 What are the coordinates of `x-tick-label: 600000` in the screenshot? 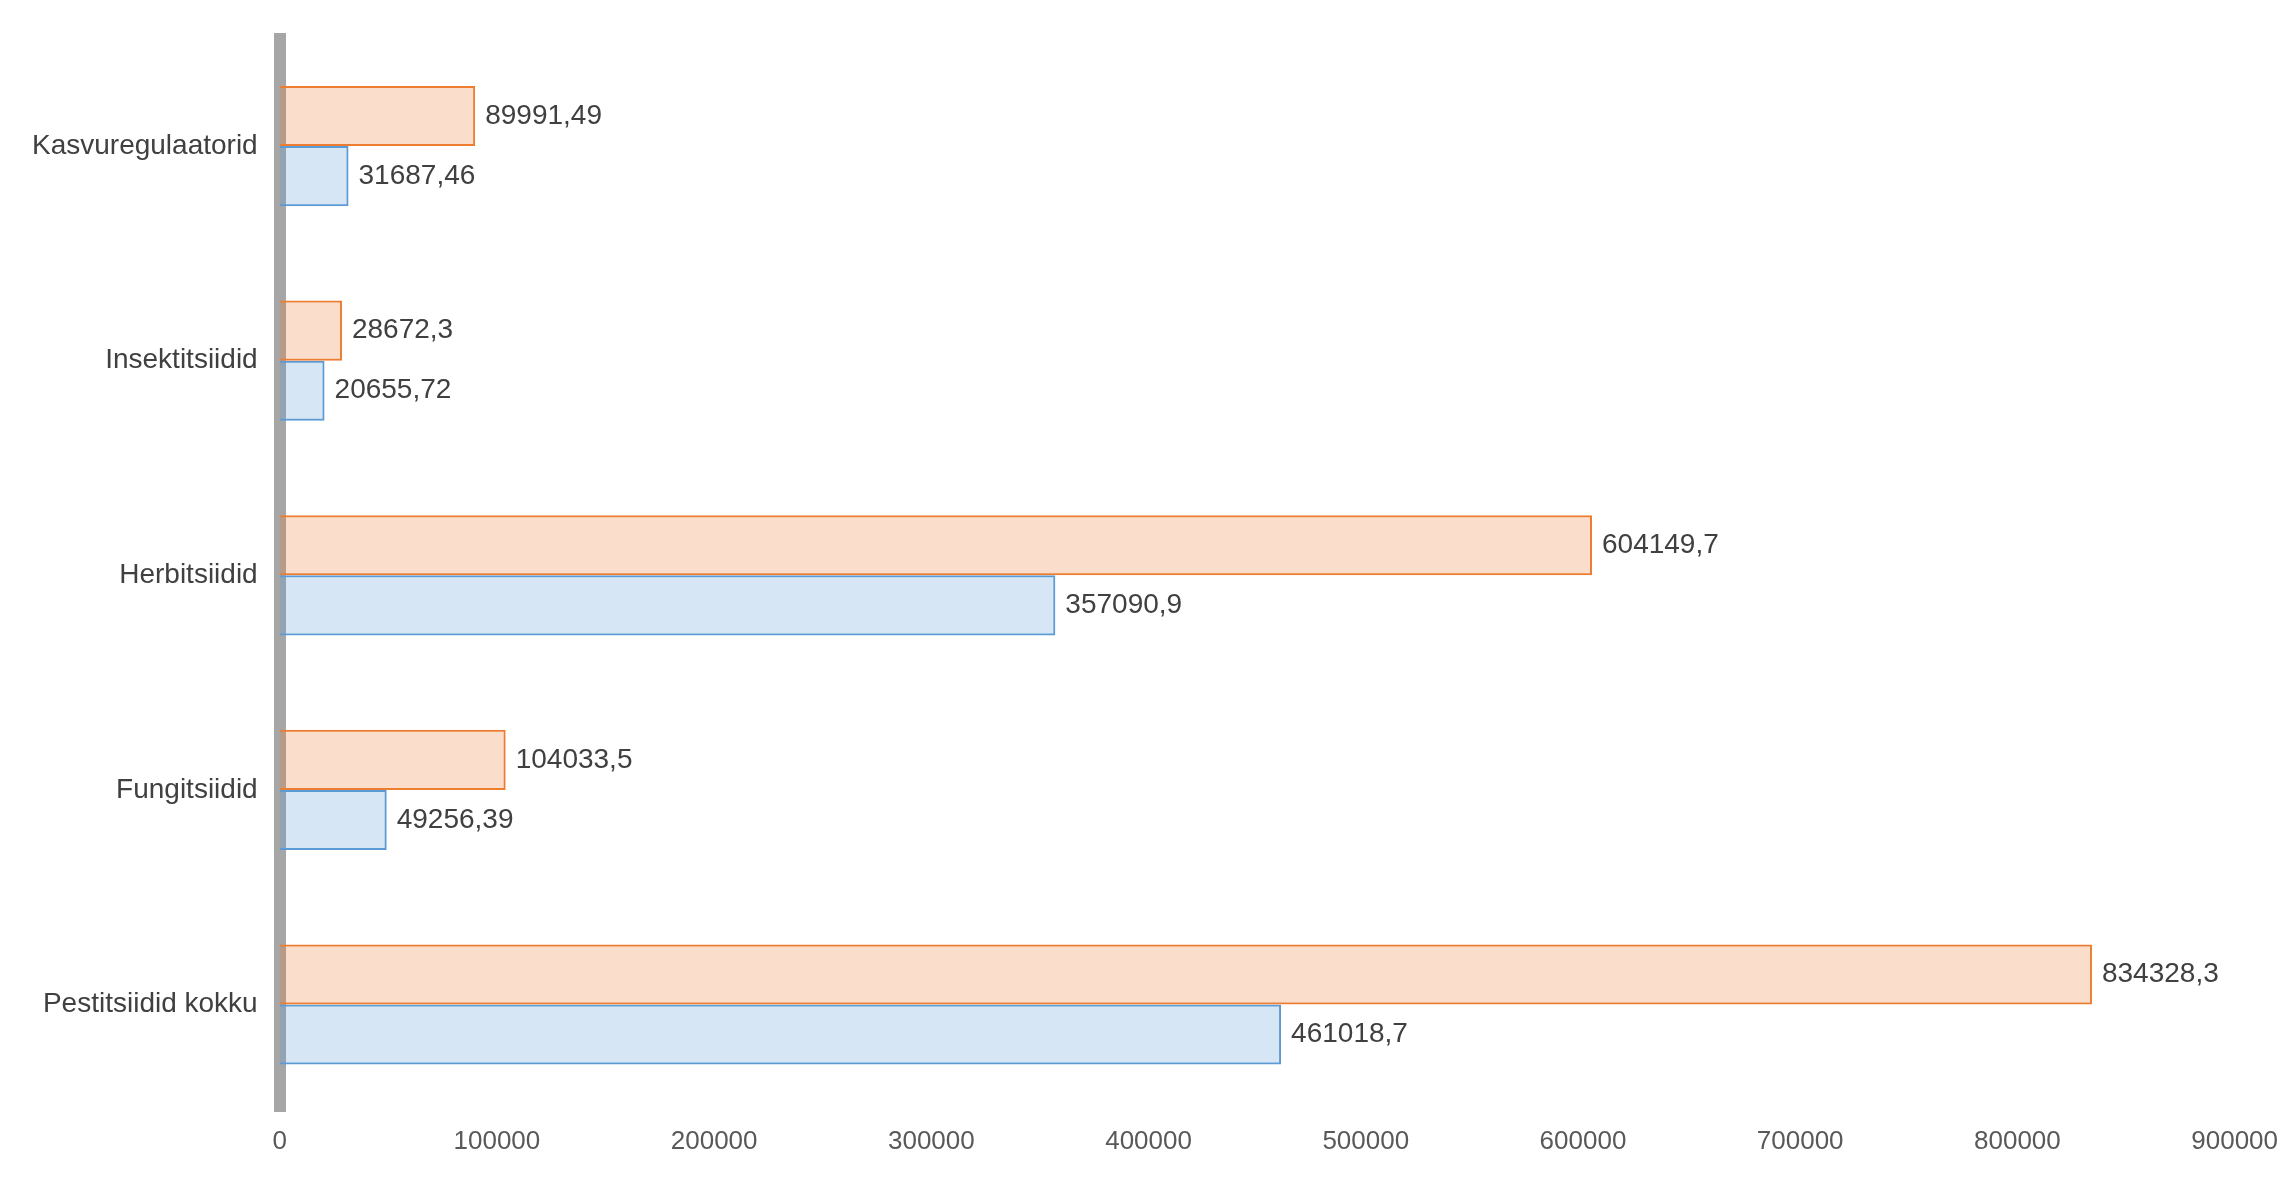 It's located at (1583, 1139).